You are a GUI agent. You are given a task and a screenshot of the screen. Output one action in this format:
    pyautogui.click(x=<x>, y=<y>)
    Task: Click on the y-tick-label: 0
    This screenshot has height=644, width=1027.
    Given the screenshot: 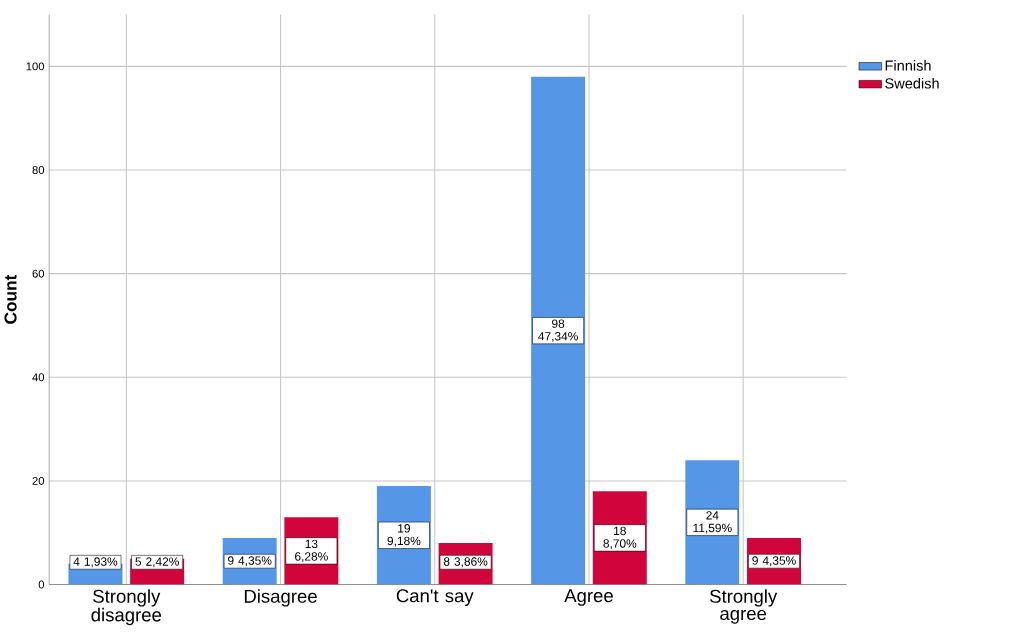 What is the action you would take?
    pyautogui.click(x=41, y=584)
    